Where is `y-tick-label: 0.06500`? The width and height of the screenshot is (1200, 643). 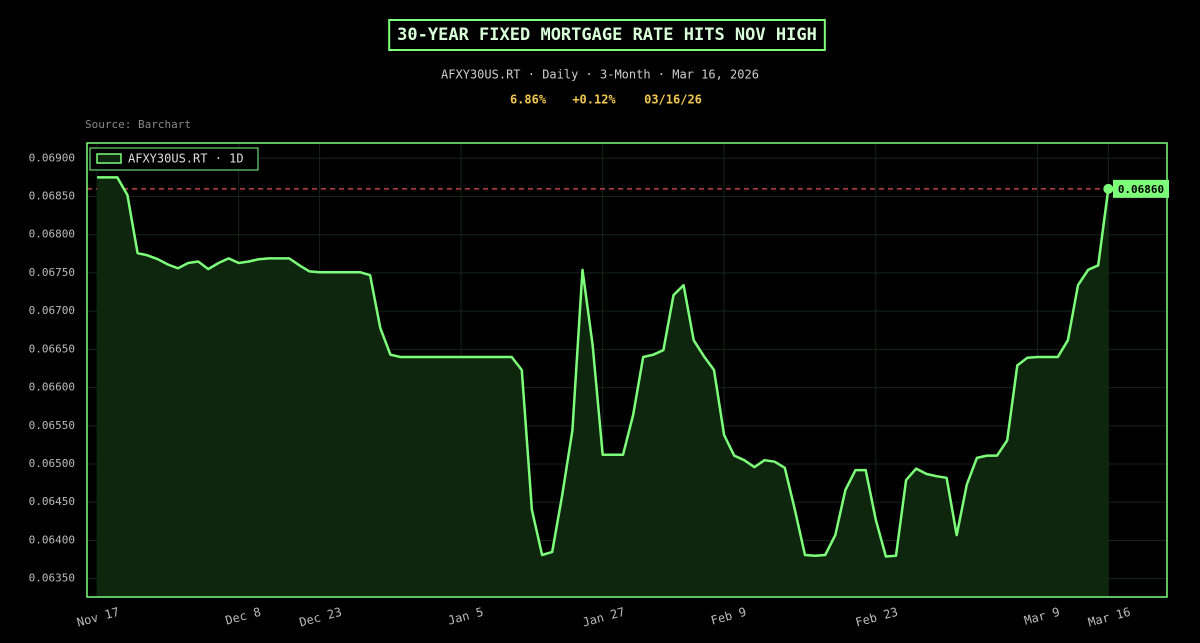 y-tick-label: 0.06500 is located at coordinates (52, 463).